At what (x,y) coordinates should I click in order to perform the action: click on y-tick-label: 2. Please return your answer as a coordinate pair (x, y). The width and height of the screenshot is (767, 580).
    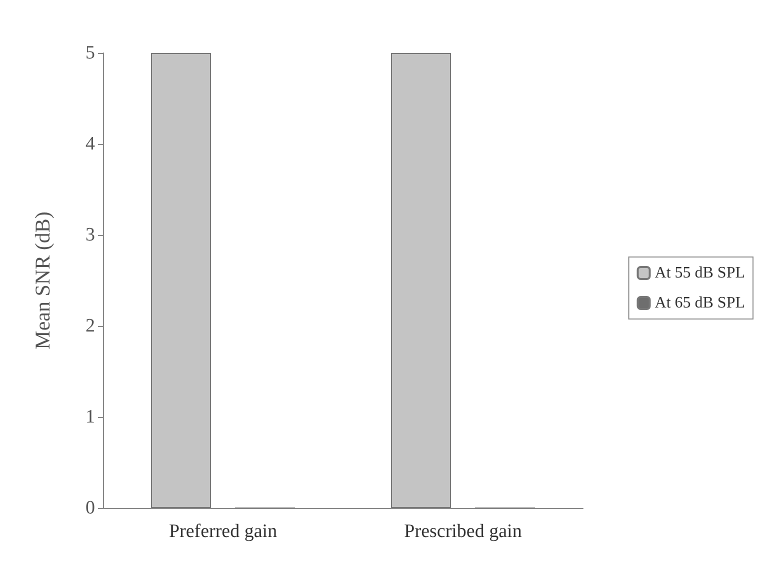
    Looking at the image, I should click on (90, 326).